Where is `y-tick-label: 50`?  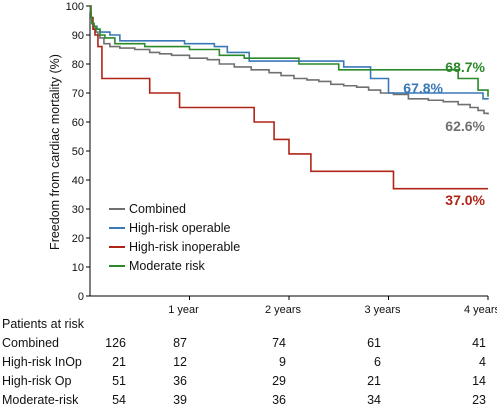 y-tick-label: 50 is located at coordinates (78, 152).